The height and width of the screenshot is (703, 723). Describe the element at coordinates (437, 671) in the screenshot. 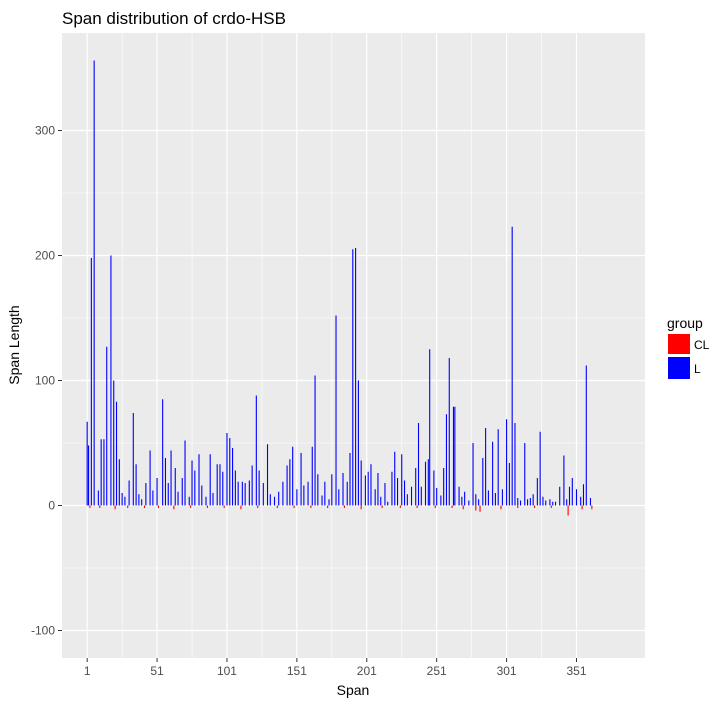

I see `x-tick-label: 251` at that location.